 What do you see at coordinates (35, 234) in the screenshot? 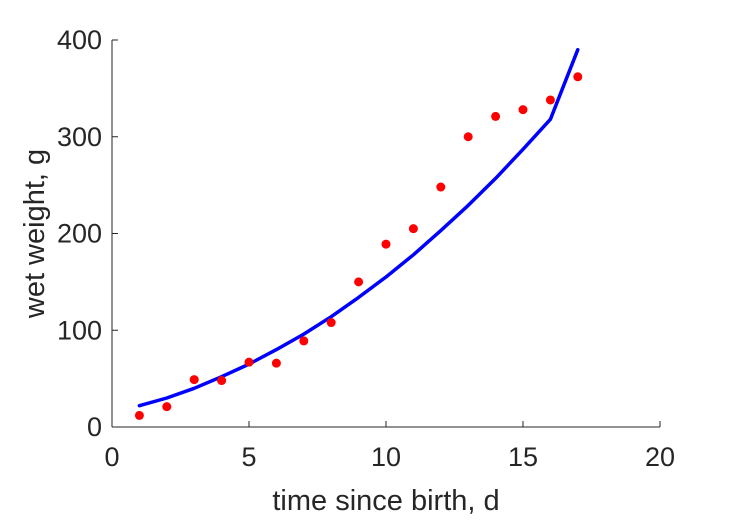
I see `y-axis-label: wet weight, g` at bounding box center [35, 234].